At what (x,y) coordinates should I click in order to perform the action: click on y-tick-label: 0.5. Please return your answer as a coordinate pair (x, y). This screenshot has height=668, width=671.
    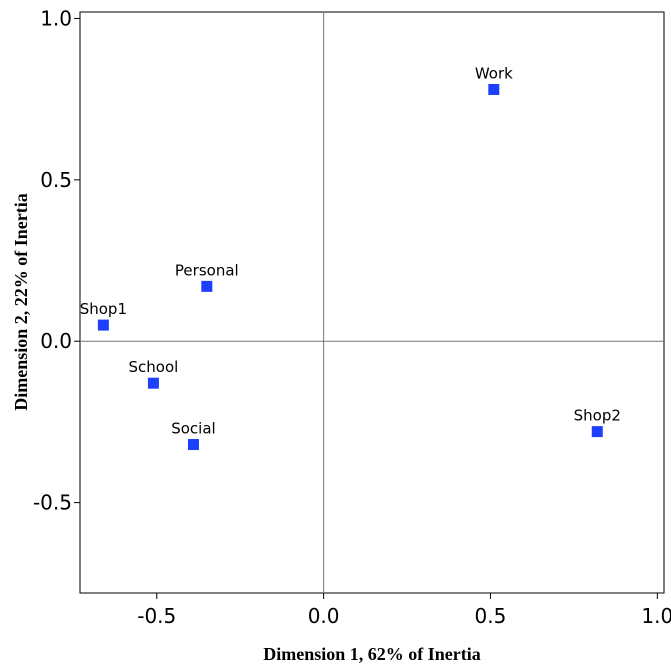
    Looking at the image, I should click on (56, 180).